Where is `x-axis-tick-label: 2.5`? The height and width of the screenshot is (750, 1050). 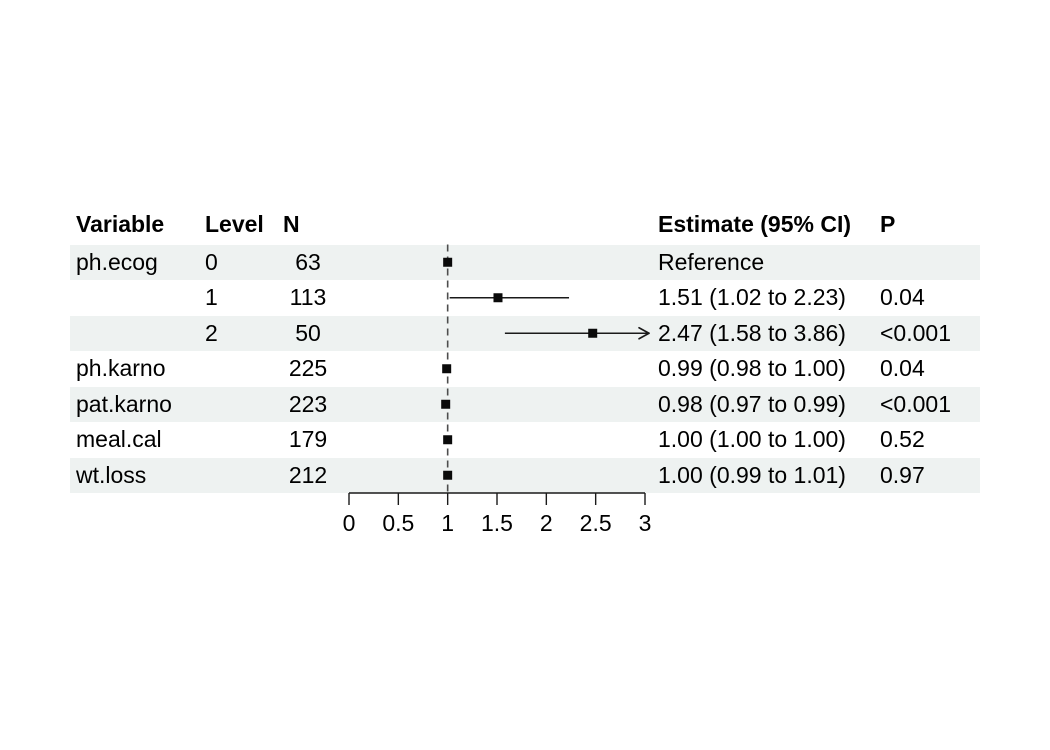
x-axis-tick-label: 2.5 is located at coordinates (596, 523).